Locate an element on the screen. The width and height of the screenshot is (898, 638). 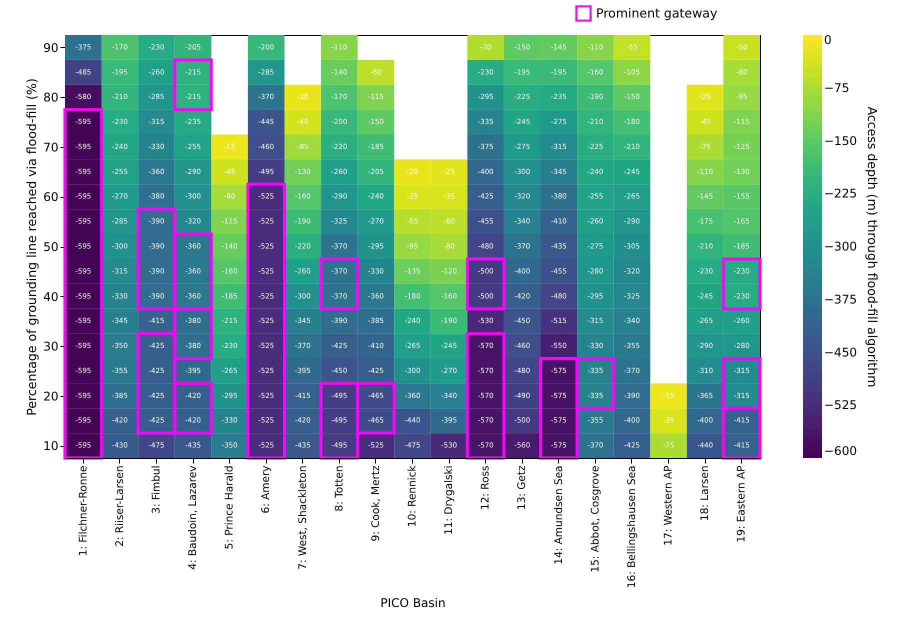
y-tick-label: 80 is located at coordinates (50, 97).